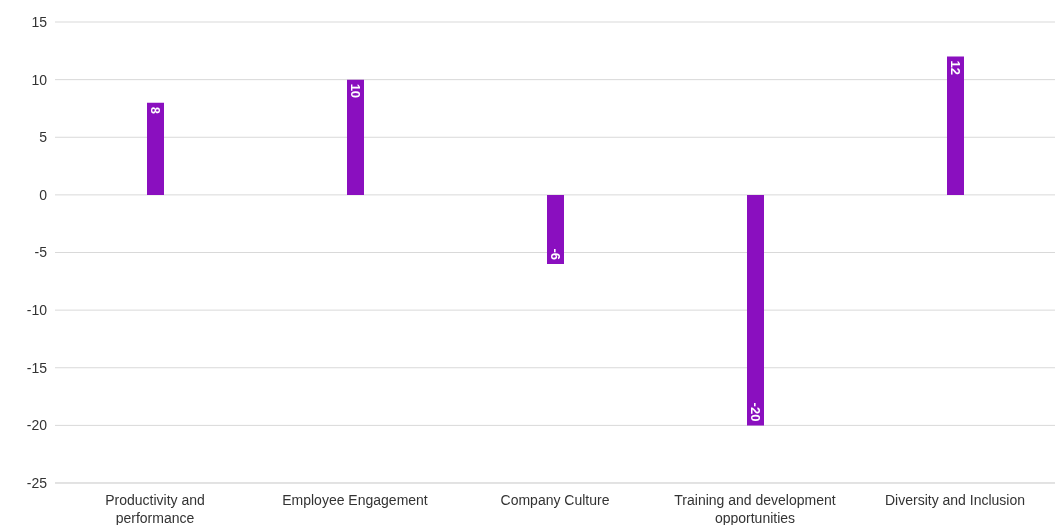 The width and height of the screenshot is (1055, 525). I want to click on x-tick-label: Diversity and Inclusion, so click(955, 500).